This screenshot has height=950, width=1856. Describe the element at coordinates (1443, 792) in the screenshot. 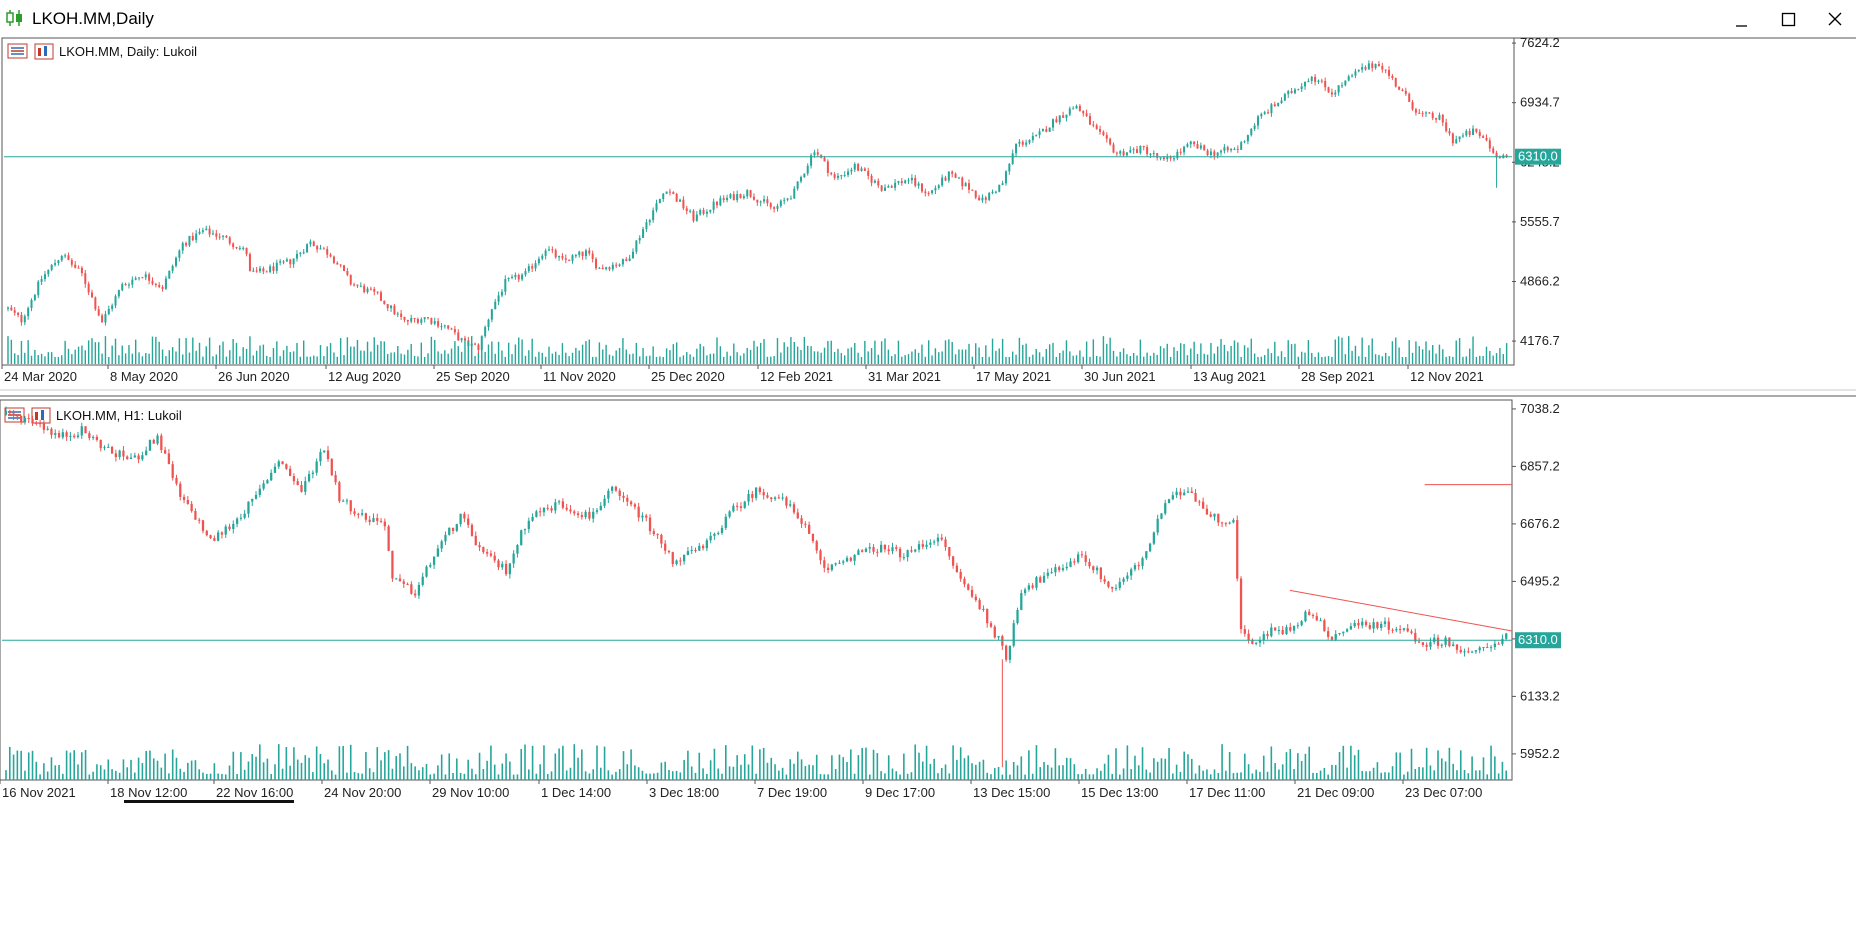

I see `x-tick-label: 23 Dec 07:00` at that location.